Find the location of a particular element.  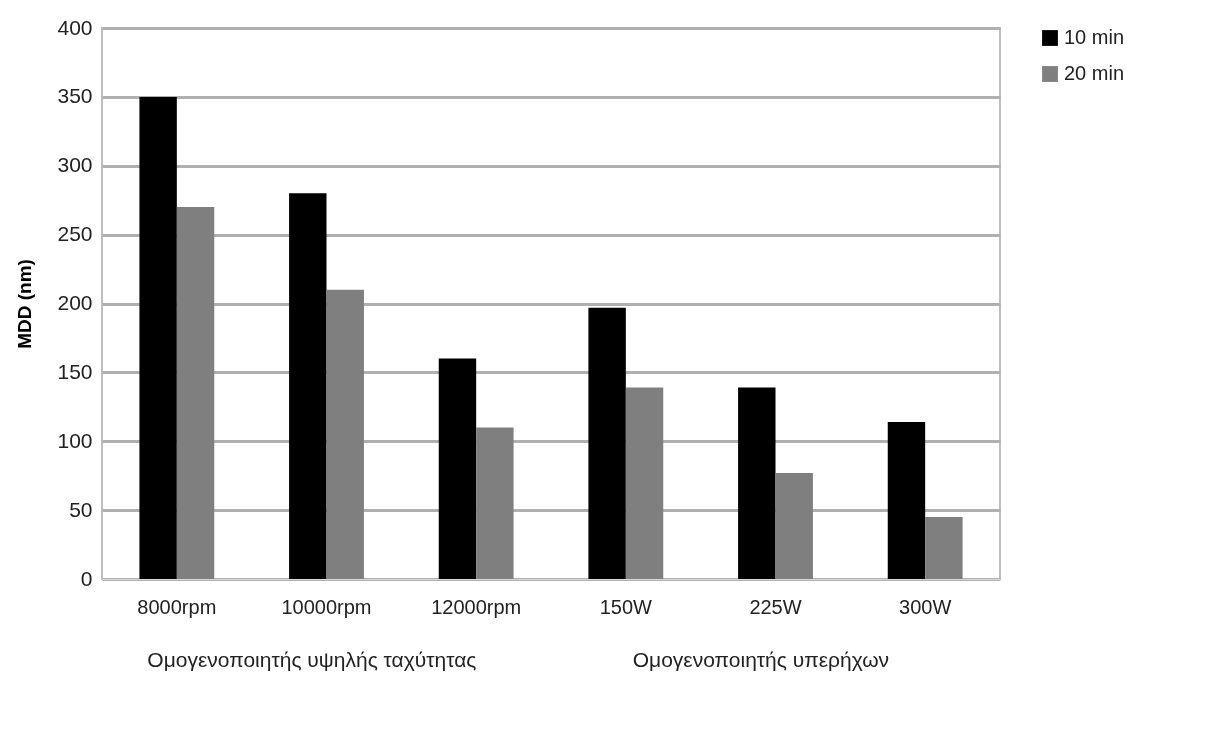

text: Ομογενοποιητής υπερήχων is located at coordinates (761, 660).